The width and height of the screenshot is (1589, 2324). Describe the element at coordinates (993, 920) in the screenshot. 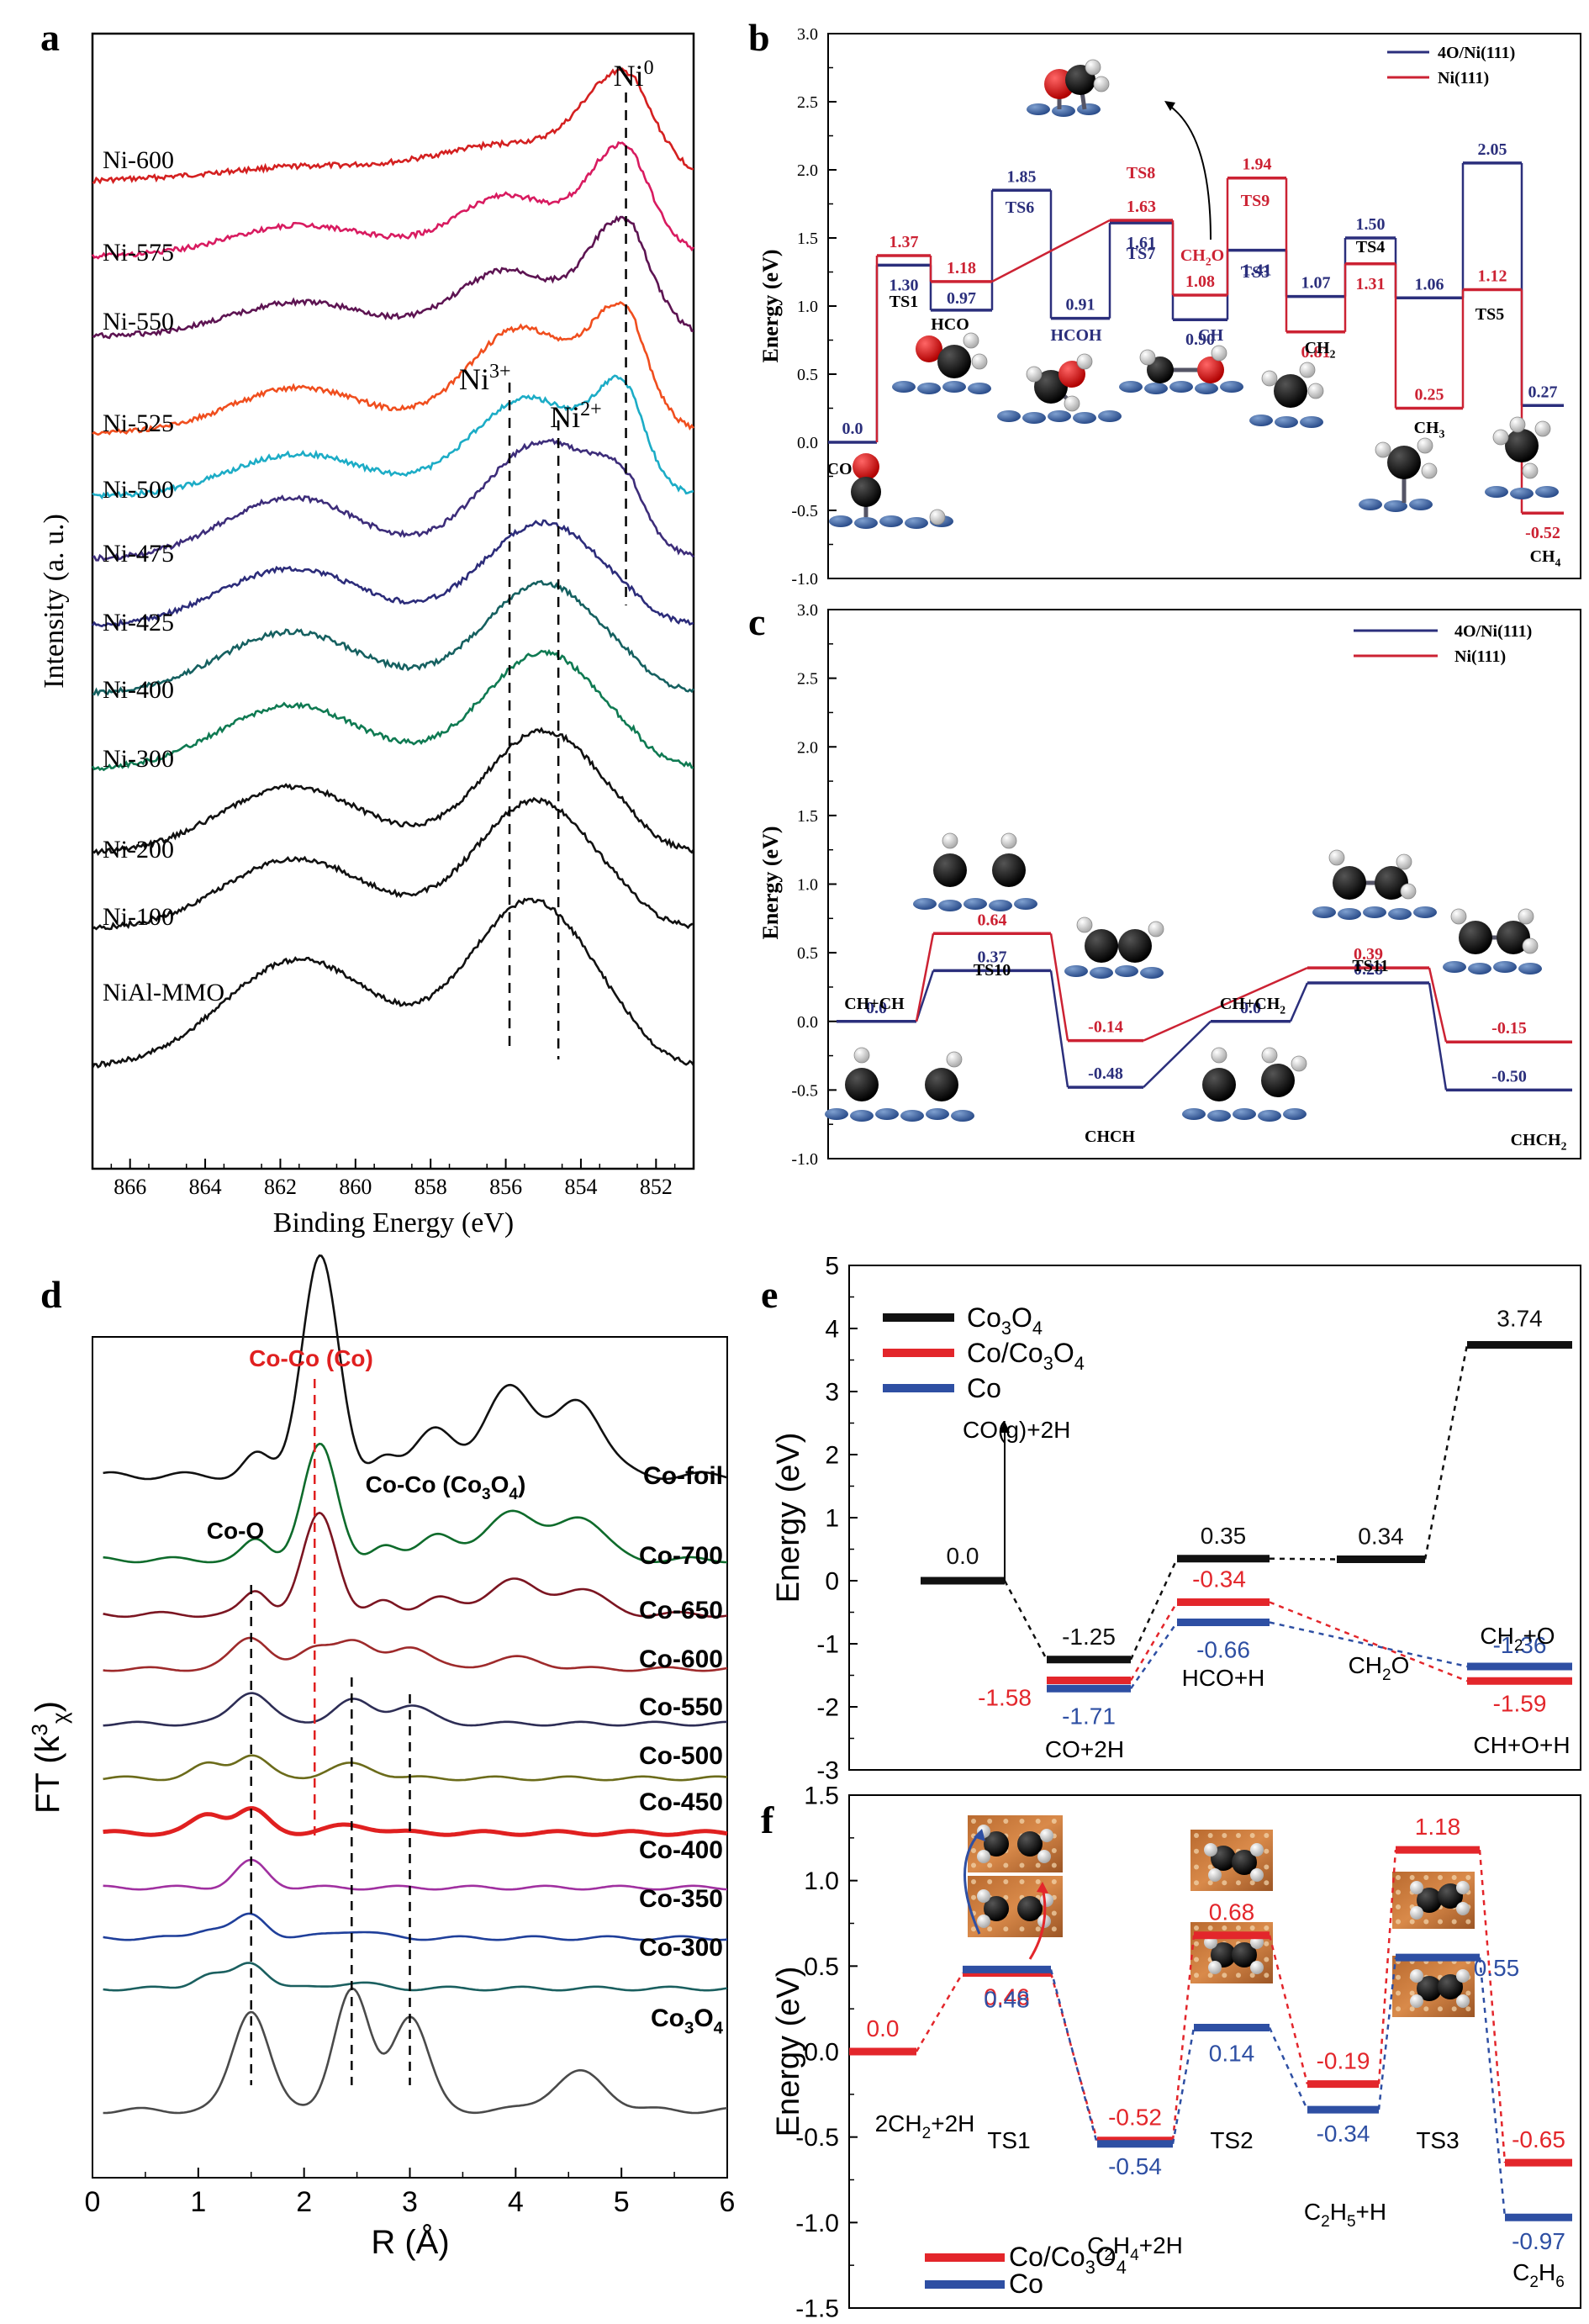

I see `energy-value-label: 0.64` at that location.